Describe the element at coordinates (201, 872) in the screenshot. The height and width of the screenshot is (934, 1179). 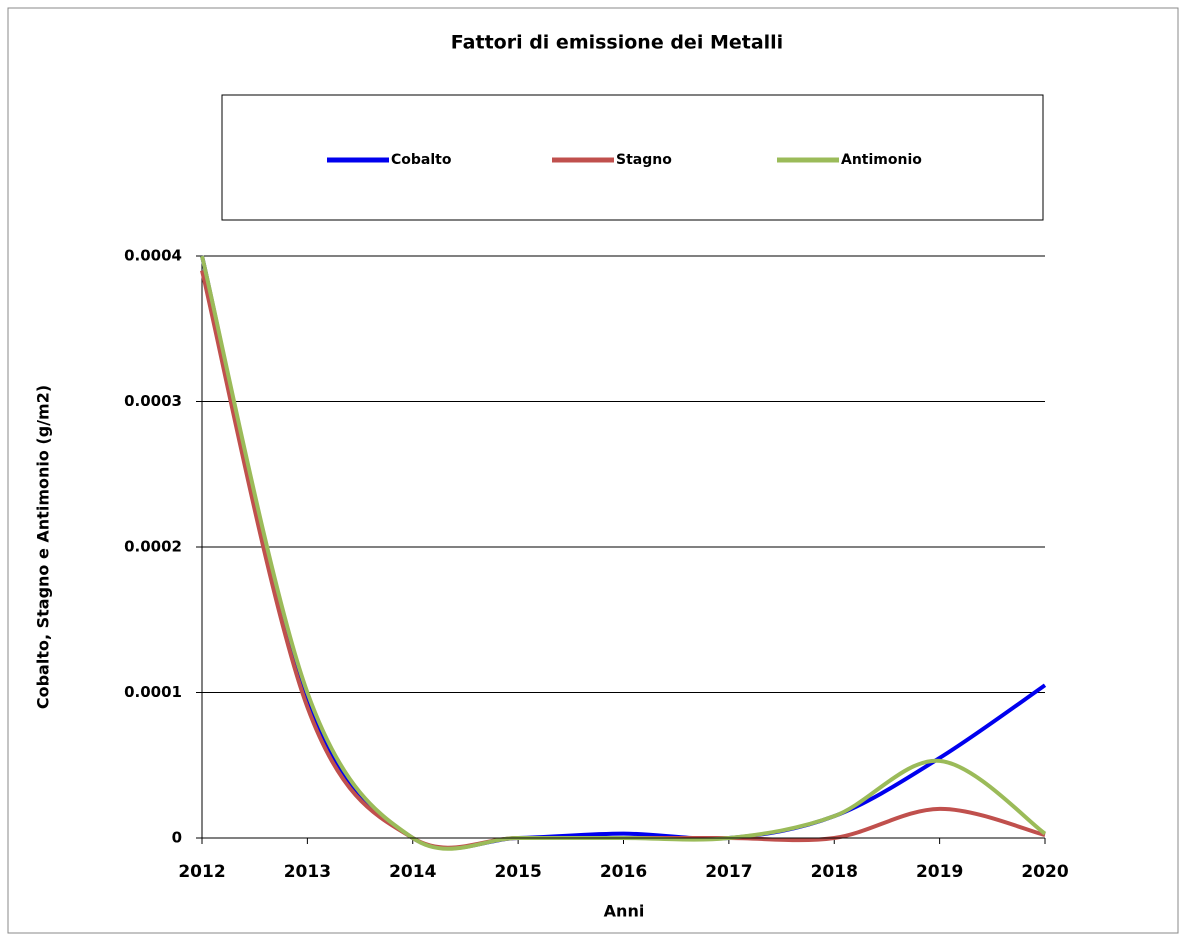
I see `x-tick-label: 2012` at that location.